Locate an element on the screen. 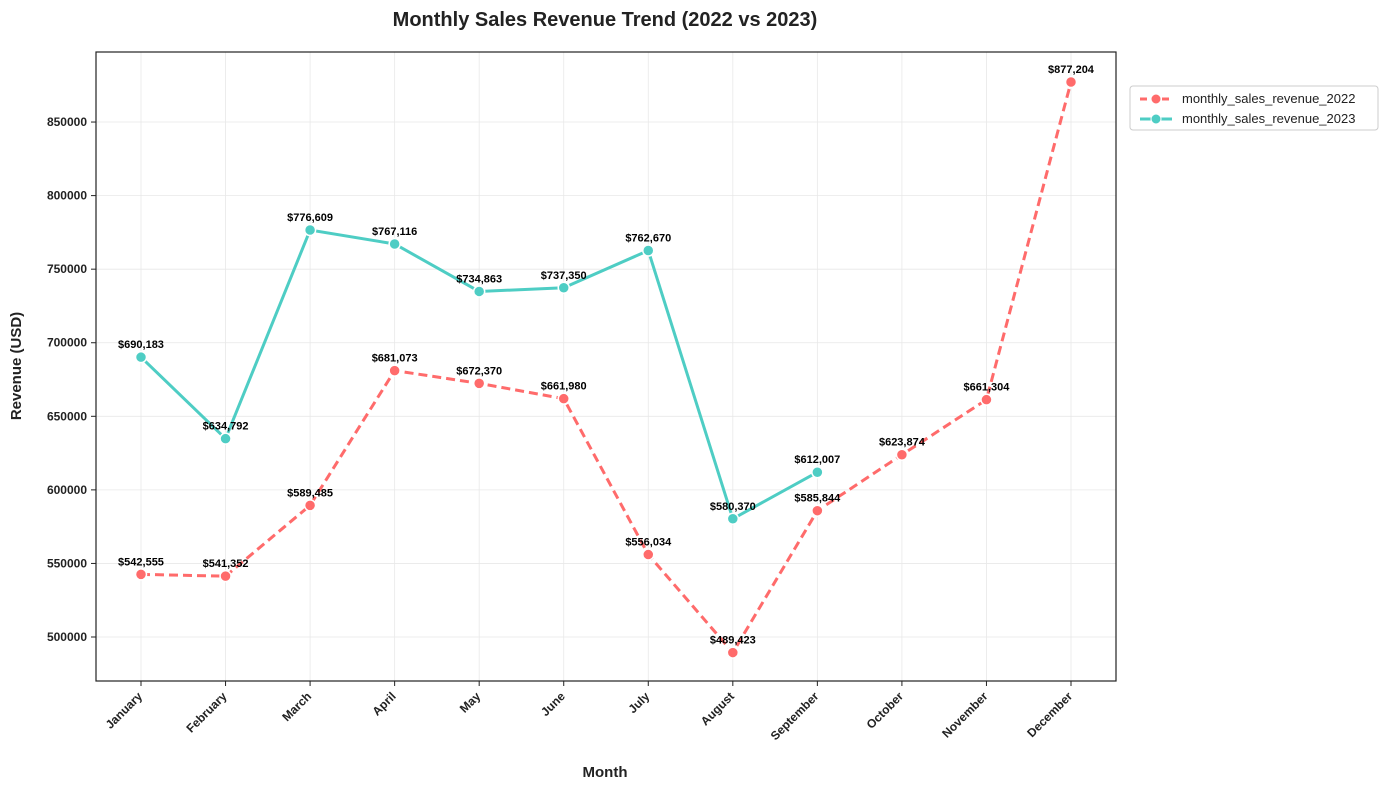  value-label: $585,844 is located at coordinates (817, 499).